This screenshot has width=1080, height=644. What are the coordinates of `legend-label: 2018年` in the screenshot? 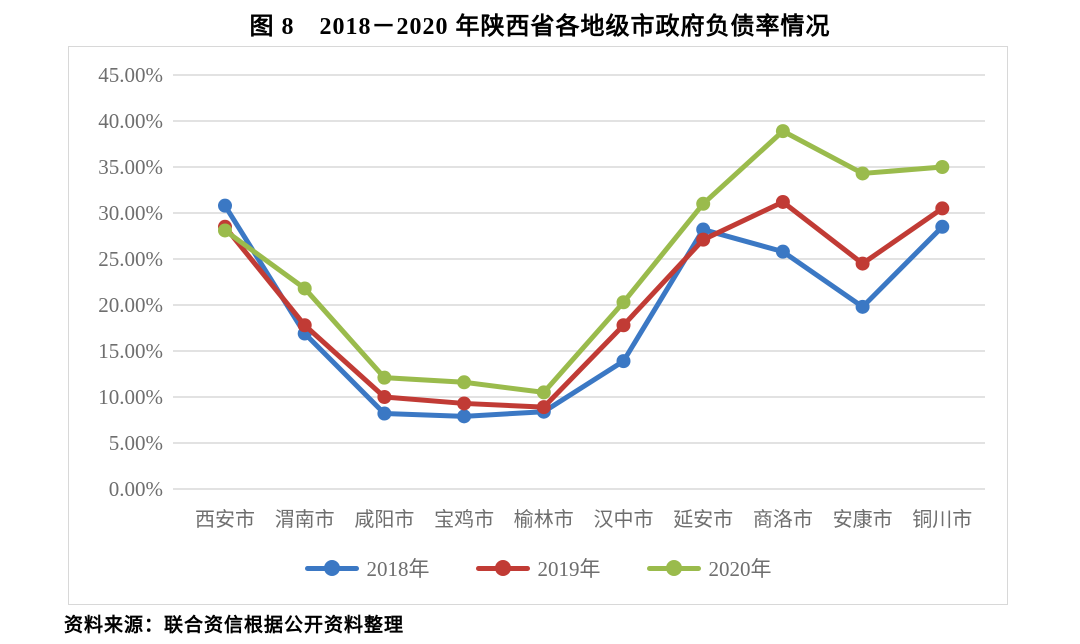 It's located at (398, 569).